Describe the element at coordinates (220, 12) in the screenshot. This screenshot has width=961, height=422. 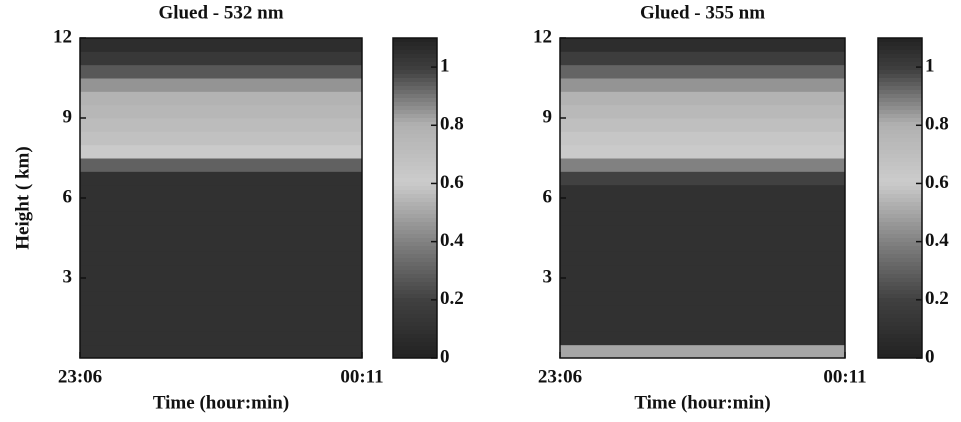
I see `chart-title: Glued - 532 nm` at that location.